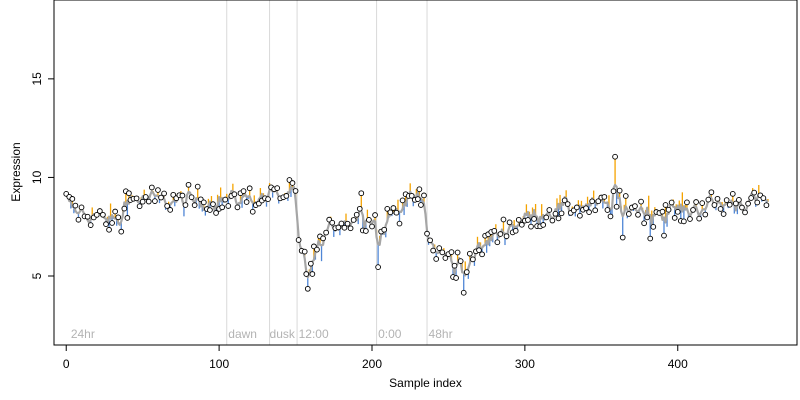 The image size is (800, 400). What do you see at coordinates (314, 334) in the screenshot?
I see `annotation-3: 12:00` at bounding box center [314, 334].